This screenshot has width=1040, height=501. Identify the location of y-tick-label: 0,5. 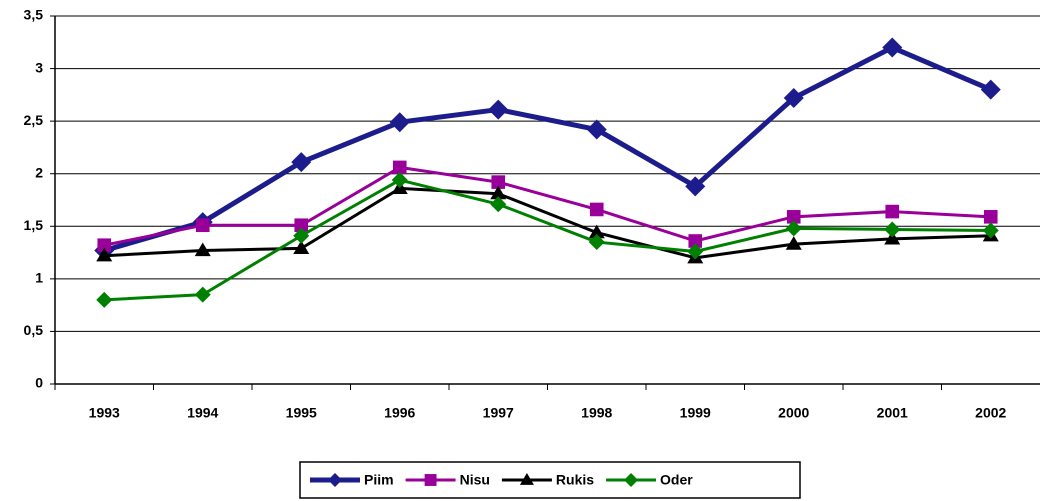
(34, 330).